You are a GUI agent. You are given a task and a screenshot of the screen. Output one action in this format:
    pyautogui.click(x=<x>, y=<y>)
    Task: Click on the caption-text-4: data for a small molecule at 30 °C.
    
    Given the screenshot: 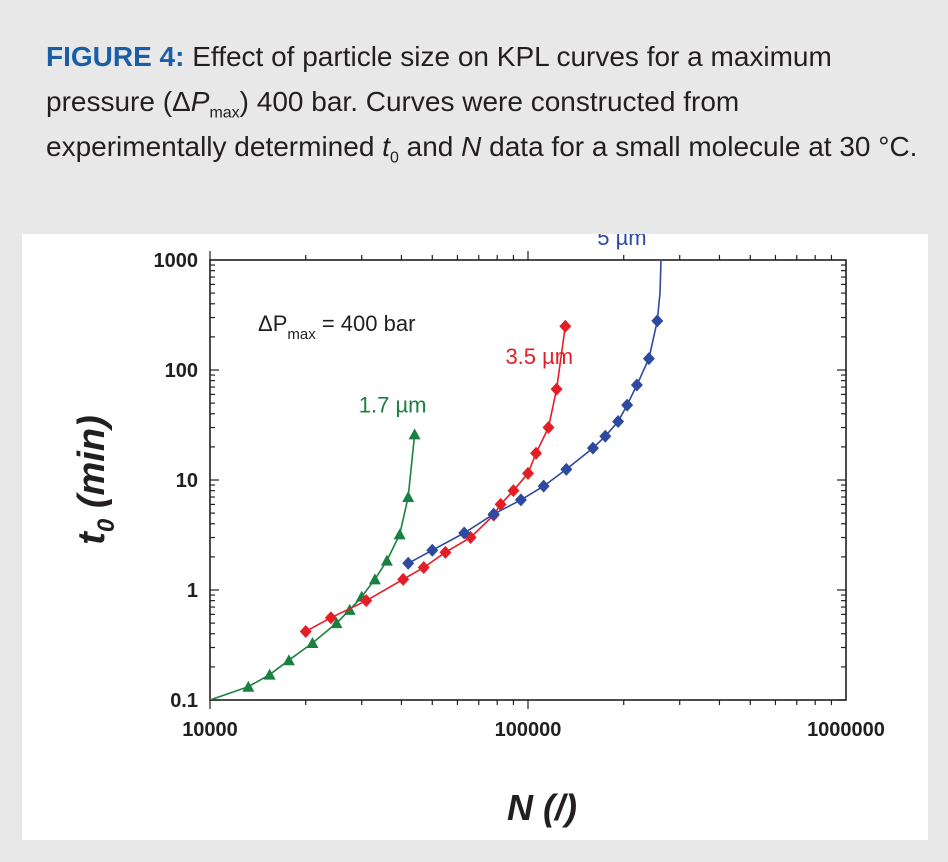 What is the action you would take?
    pyautogui.click(x=699, y=146)
    